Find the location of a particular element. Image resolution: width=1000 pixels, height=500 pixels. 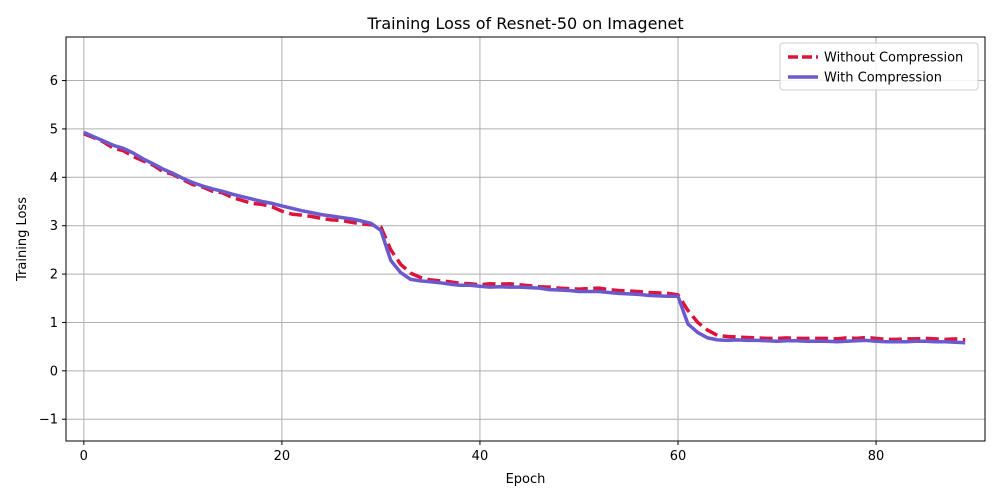

y-tick-label: 3 is located at coordinates (54, 226).